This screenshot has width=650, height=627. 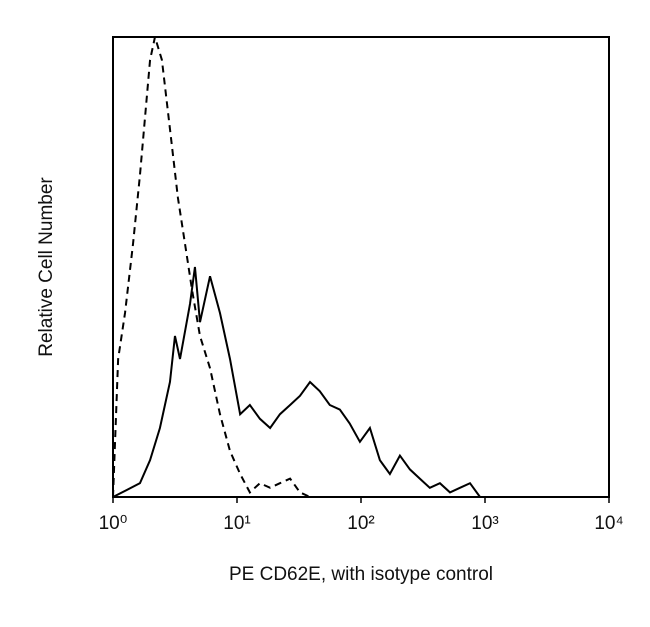 I want to click on x-tick-label: 10², so click(x=360, y=523).